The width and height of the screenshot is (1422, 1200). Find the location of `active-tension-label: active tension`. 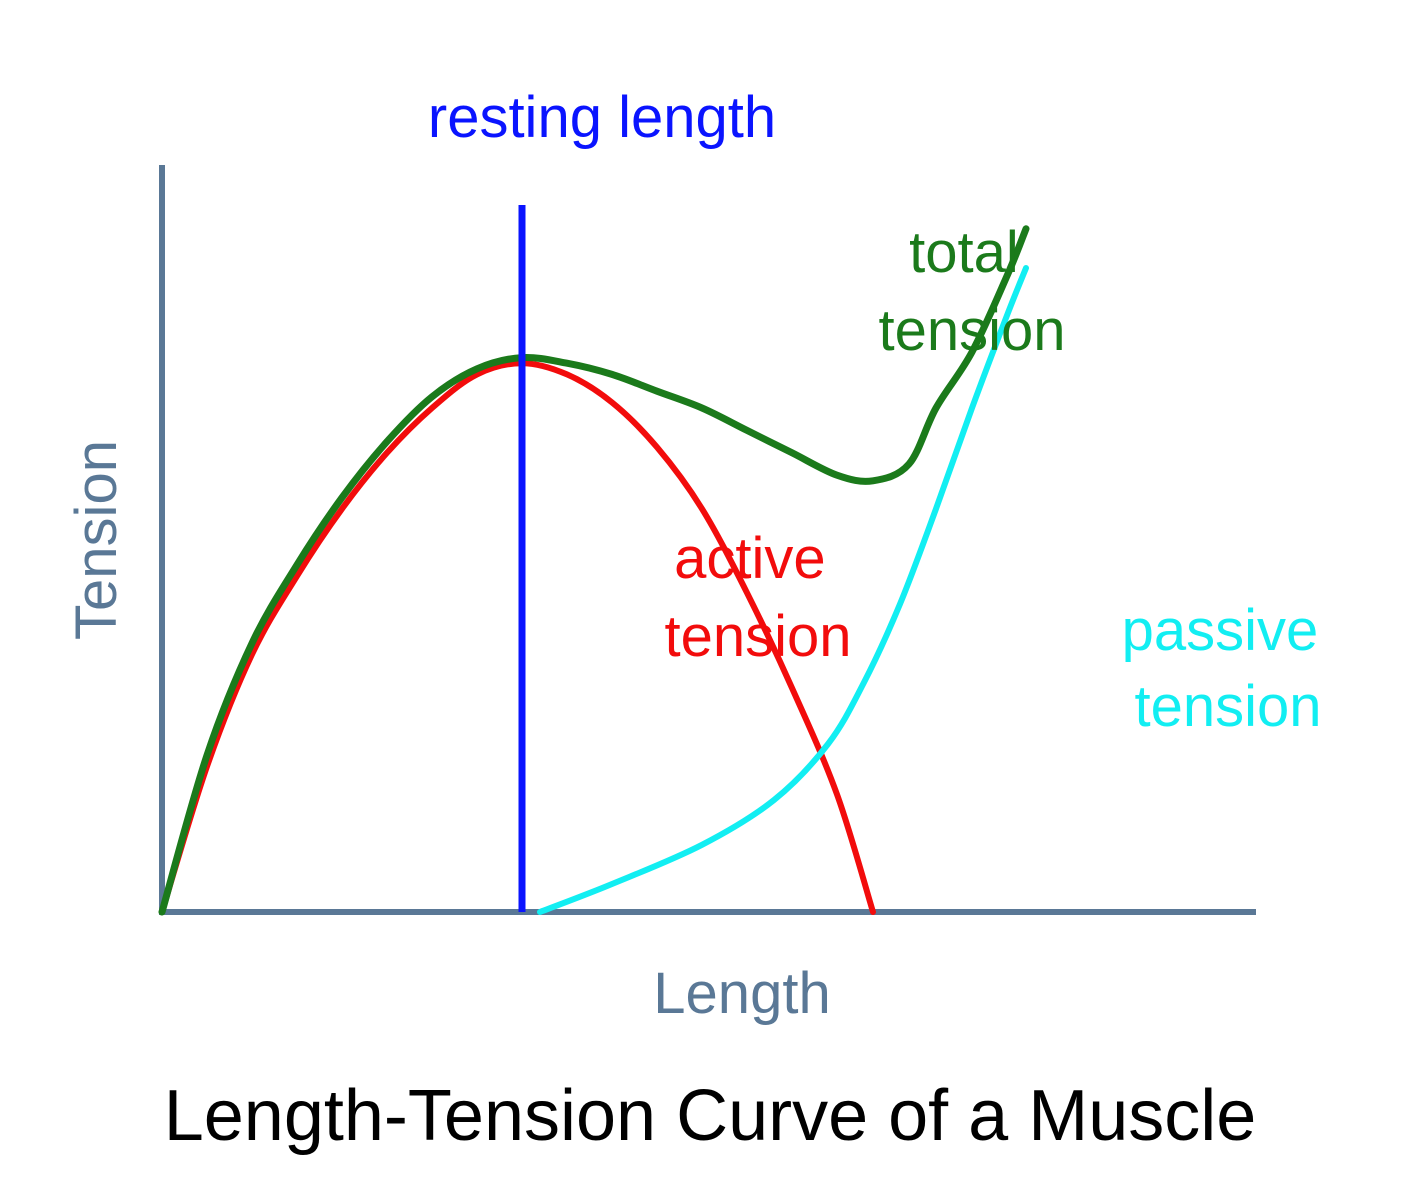

active-tension-label: active tension is located at coordinates (757, 597).